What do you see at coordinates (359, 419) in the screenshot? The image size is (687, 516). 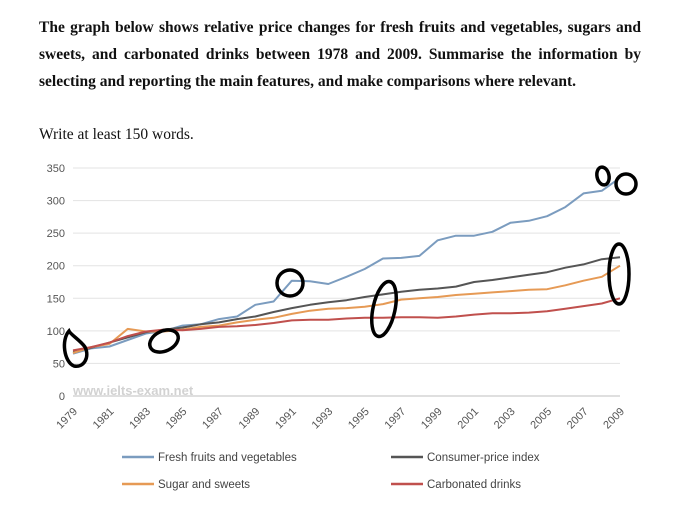 I see `x-tick-label: 1995` at bounding box center [359, 419].